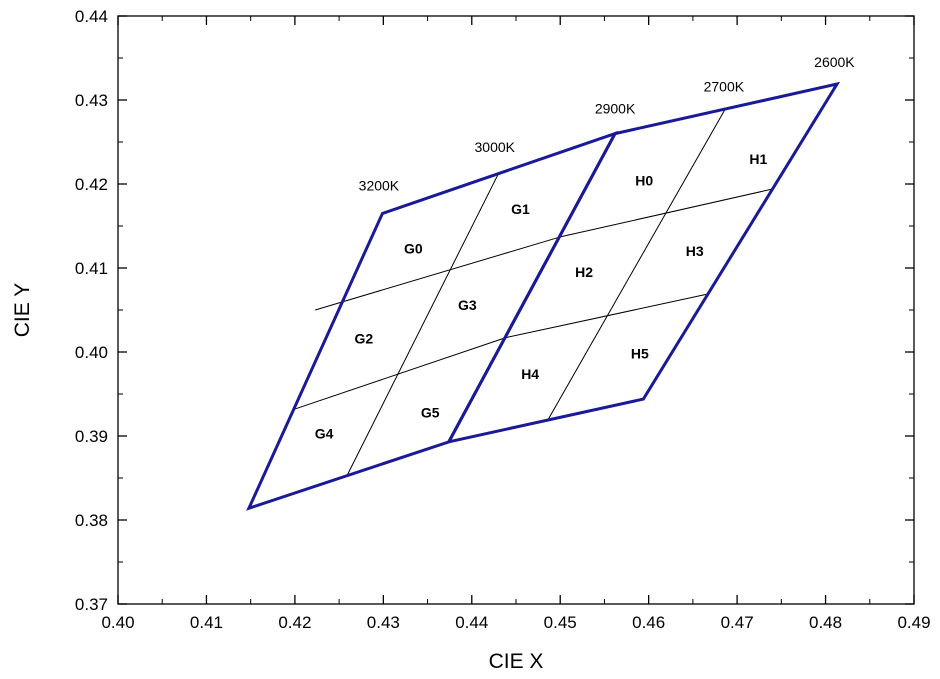 The height and width of the screenshot is (679, 940). What do you see at coordinates (913, 622) in the screenshot?
I see `x-tick-label: 0.49` at bounding box center [913, 622].